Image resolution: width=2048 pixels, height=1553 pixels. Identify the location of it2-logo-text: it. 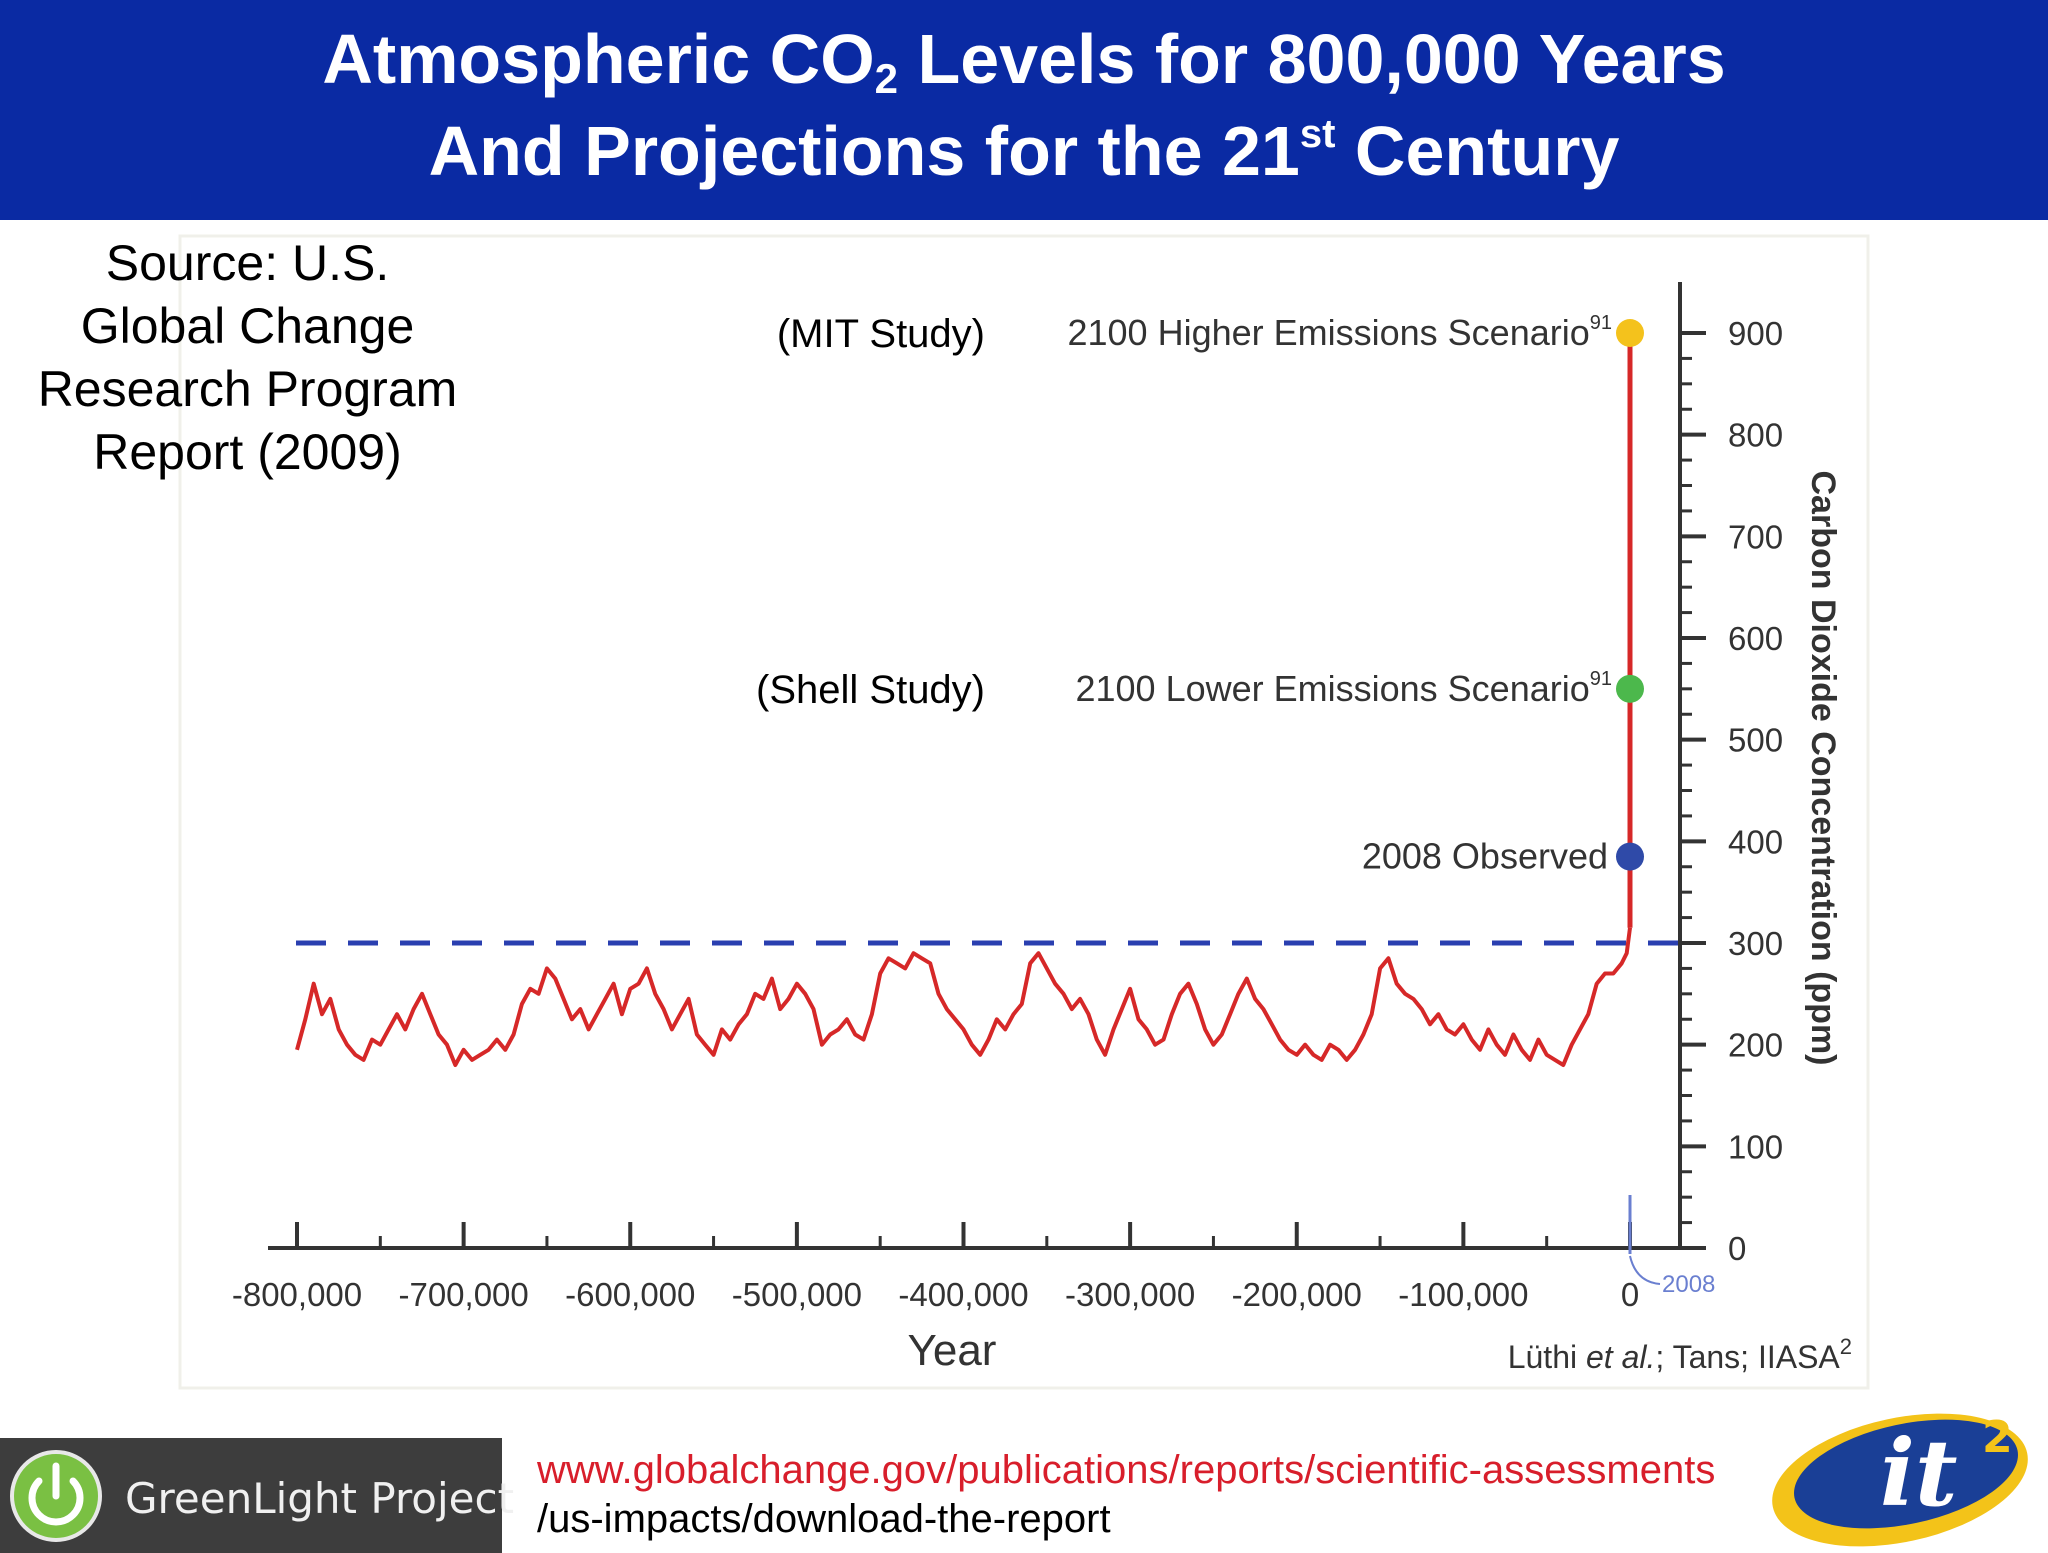
(1918, 1473).